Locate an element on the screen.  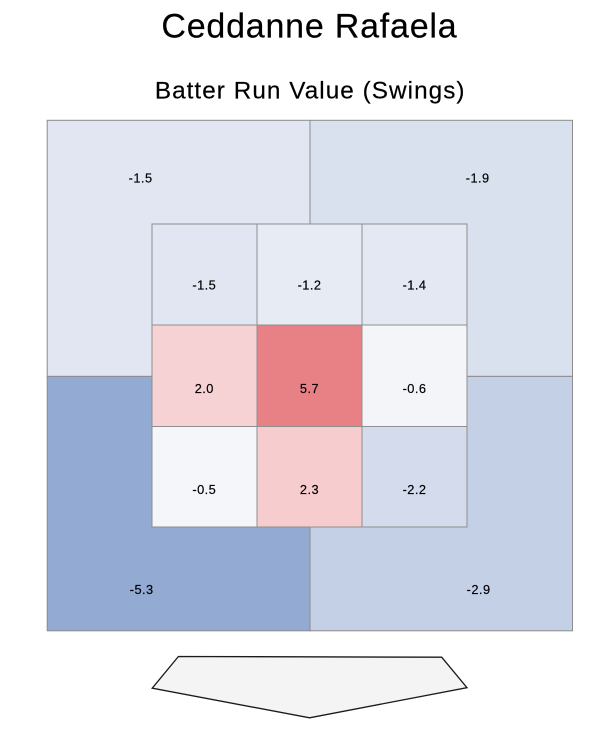
svg-text: -0.5 is located at coordinates (204, 489).